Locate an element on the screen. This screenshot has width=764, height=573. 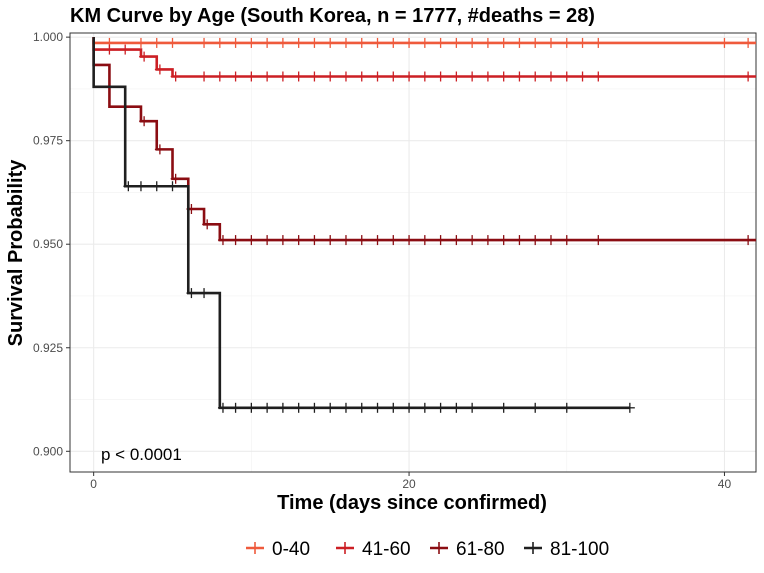
x-tick-label: 20 is located at coordinates (409, 484).